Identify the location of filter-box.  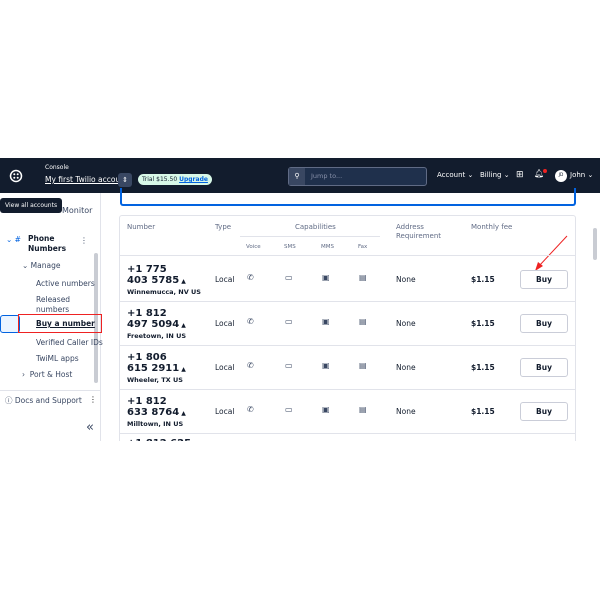
(348, 197).